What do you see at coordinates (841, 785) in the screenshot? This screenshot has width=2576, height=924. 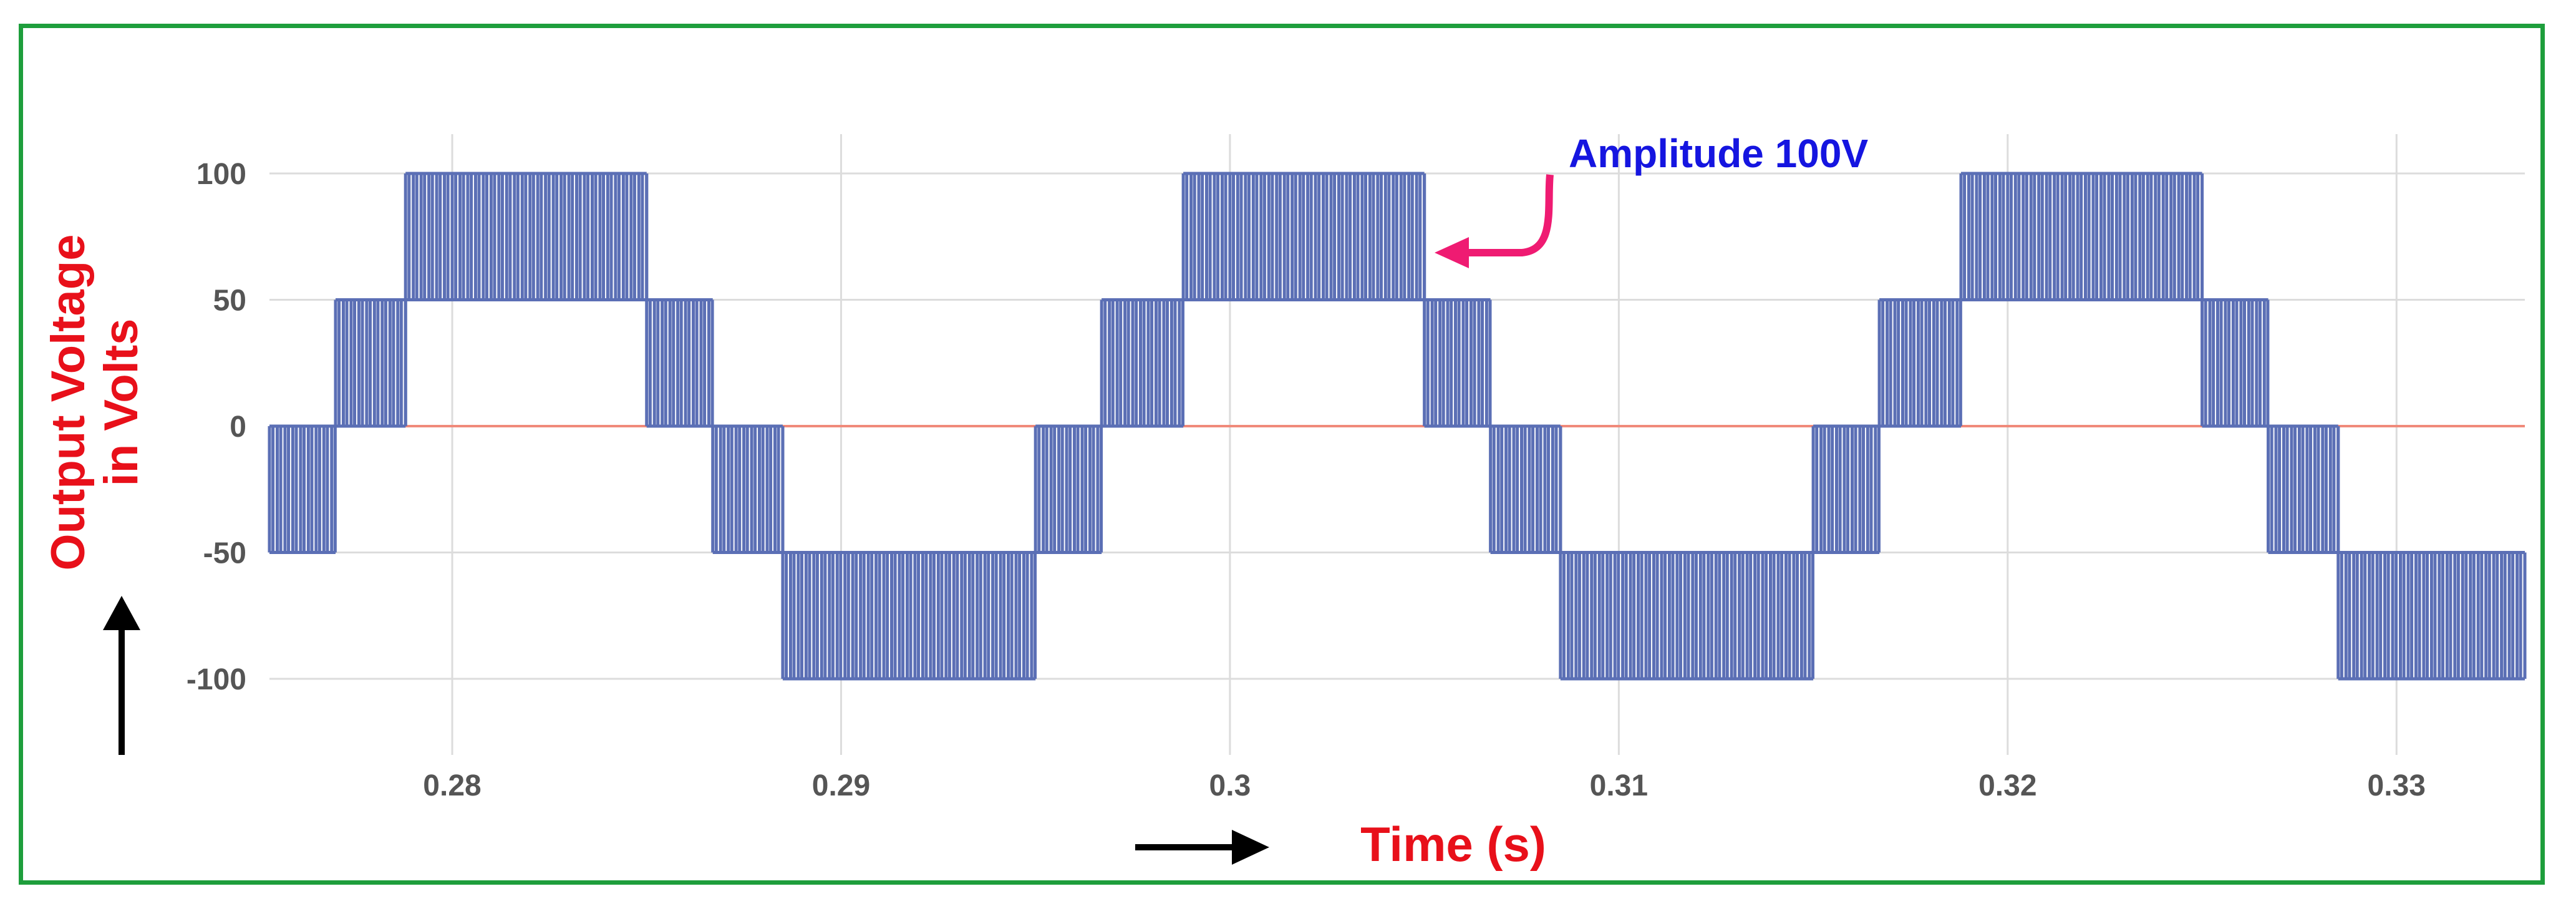 I see `x-tick-label: 0.29` at bounding box center [841, 785].